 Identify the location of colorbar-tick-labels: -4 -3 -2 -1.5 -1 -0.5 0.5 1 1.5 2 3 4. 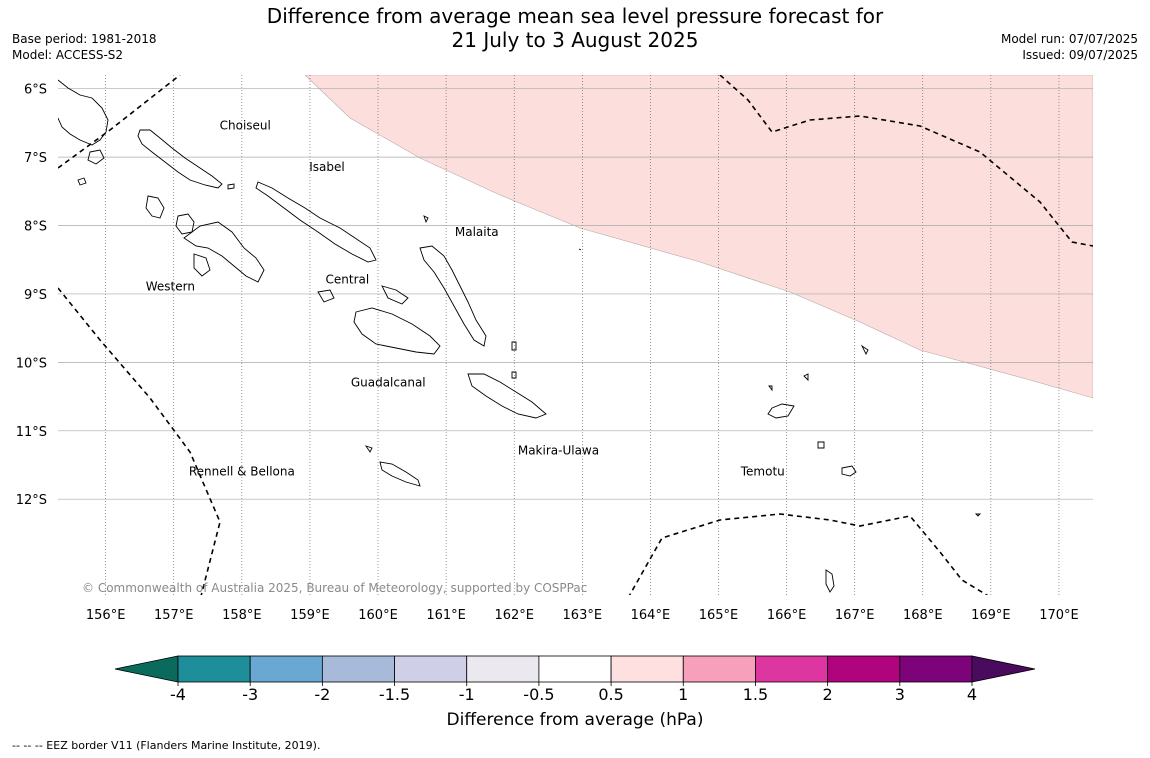
(573, 693).